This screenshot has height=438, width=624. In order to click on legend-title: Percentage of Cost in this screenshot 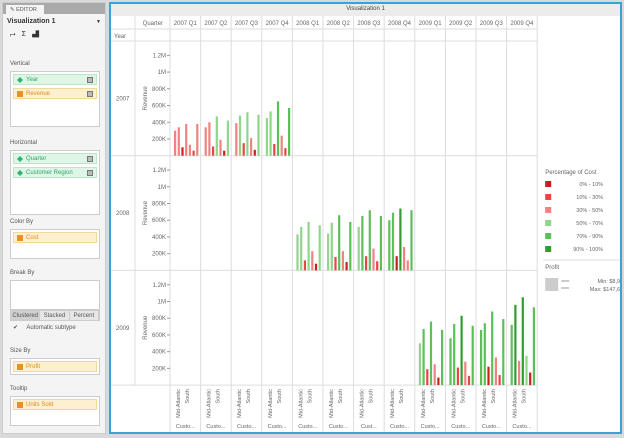, I will do `click(571, 173)`.